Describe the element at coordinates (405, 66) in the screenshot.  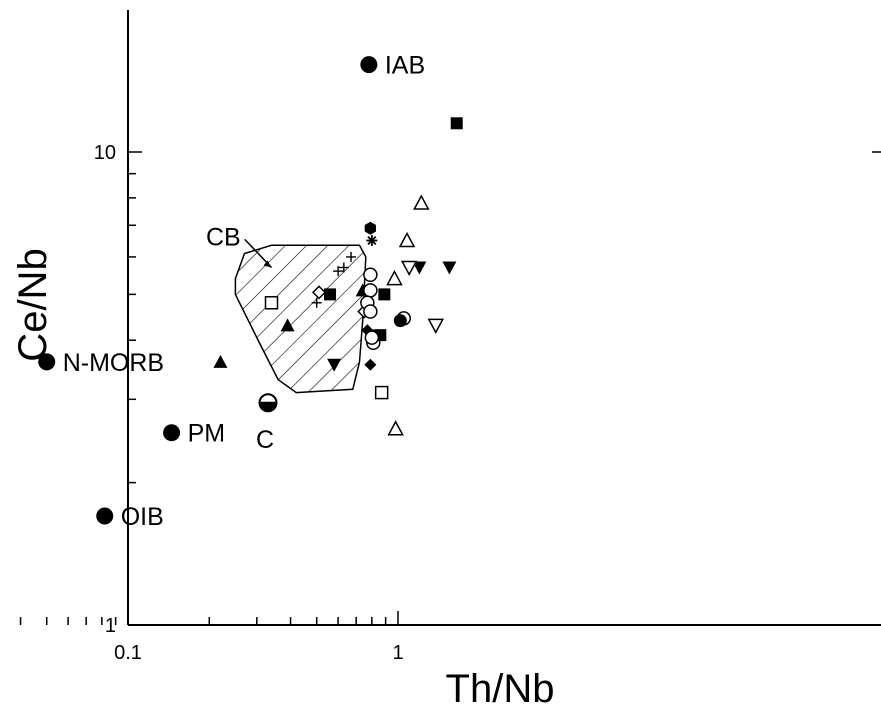
I see `reference-point-label: IAB` at that location.